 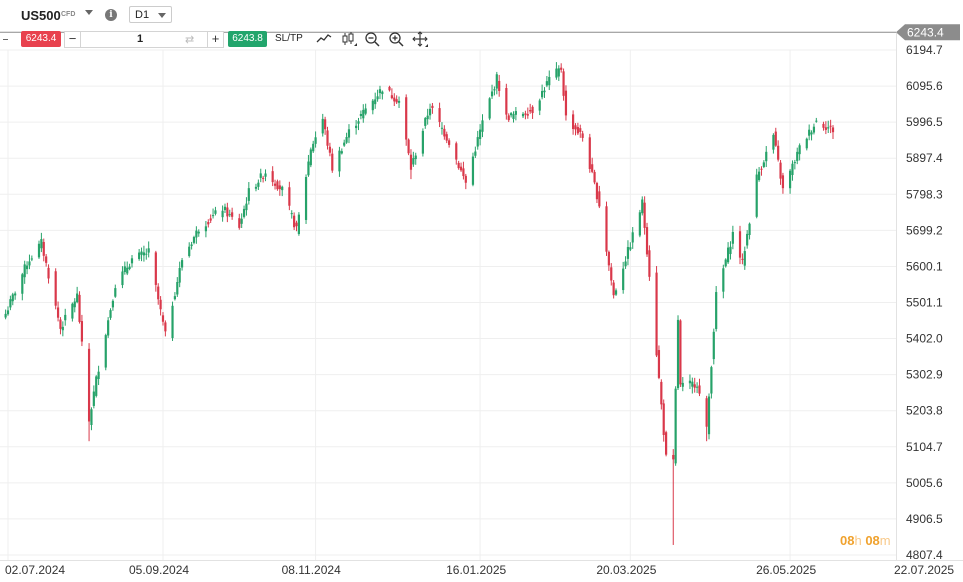 I want to click on timeframe-select: D1, so click(x=150, y=14).